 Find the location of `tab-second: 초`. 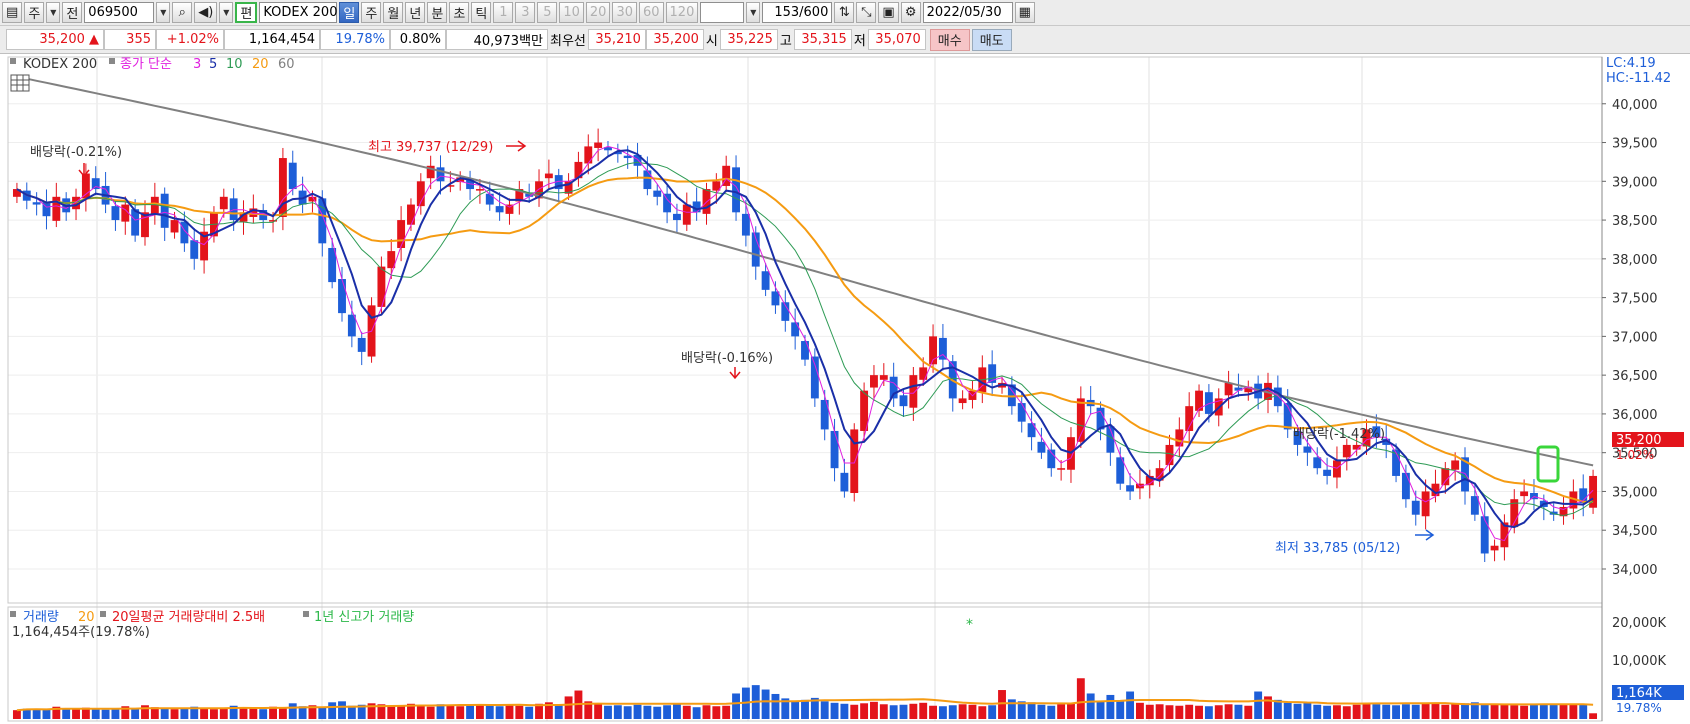

tab-second: 초 is located at coordinates (459, 12).